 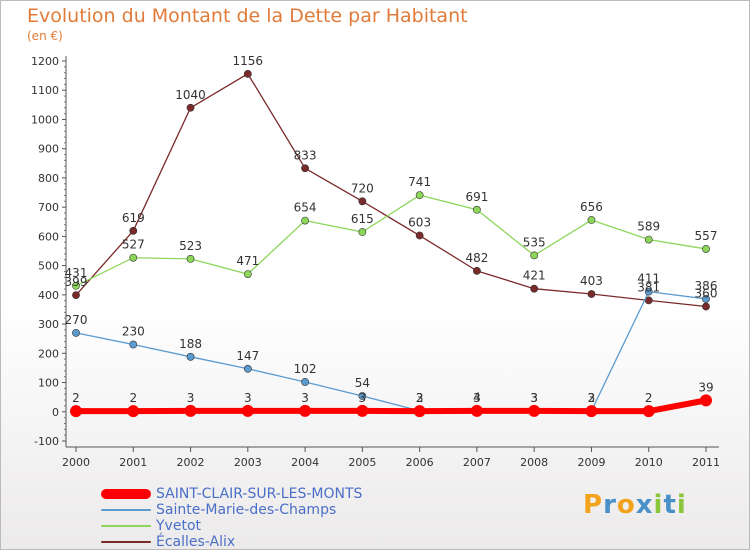 What do you see at coordinates (305, 369) in the screenshot?
I see `data-label: 102` at bounding box center [305, 369].